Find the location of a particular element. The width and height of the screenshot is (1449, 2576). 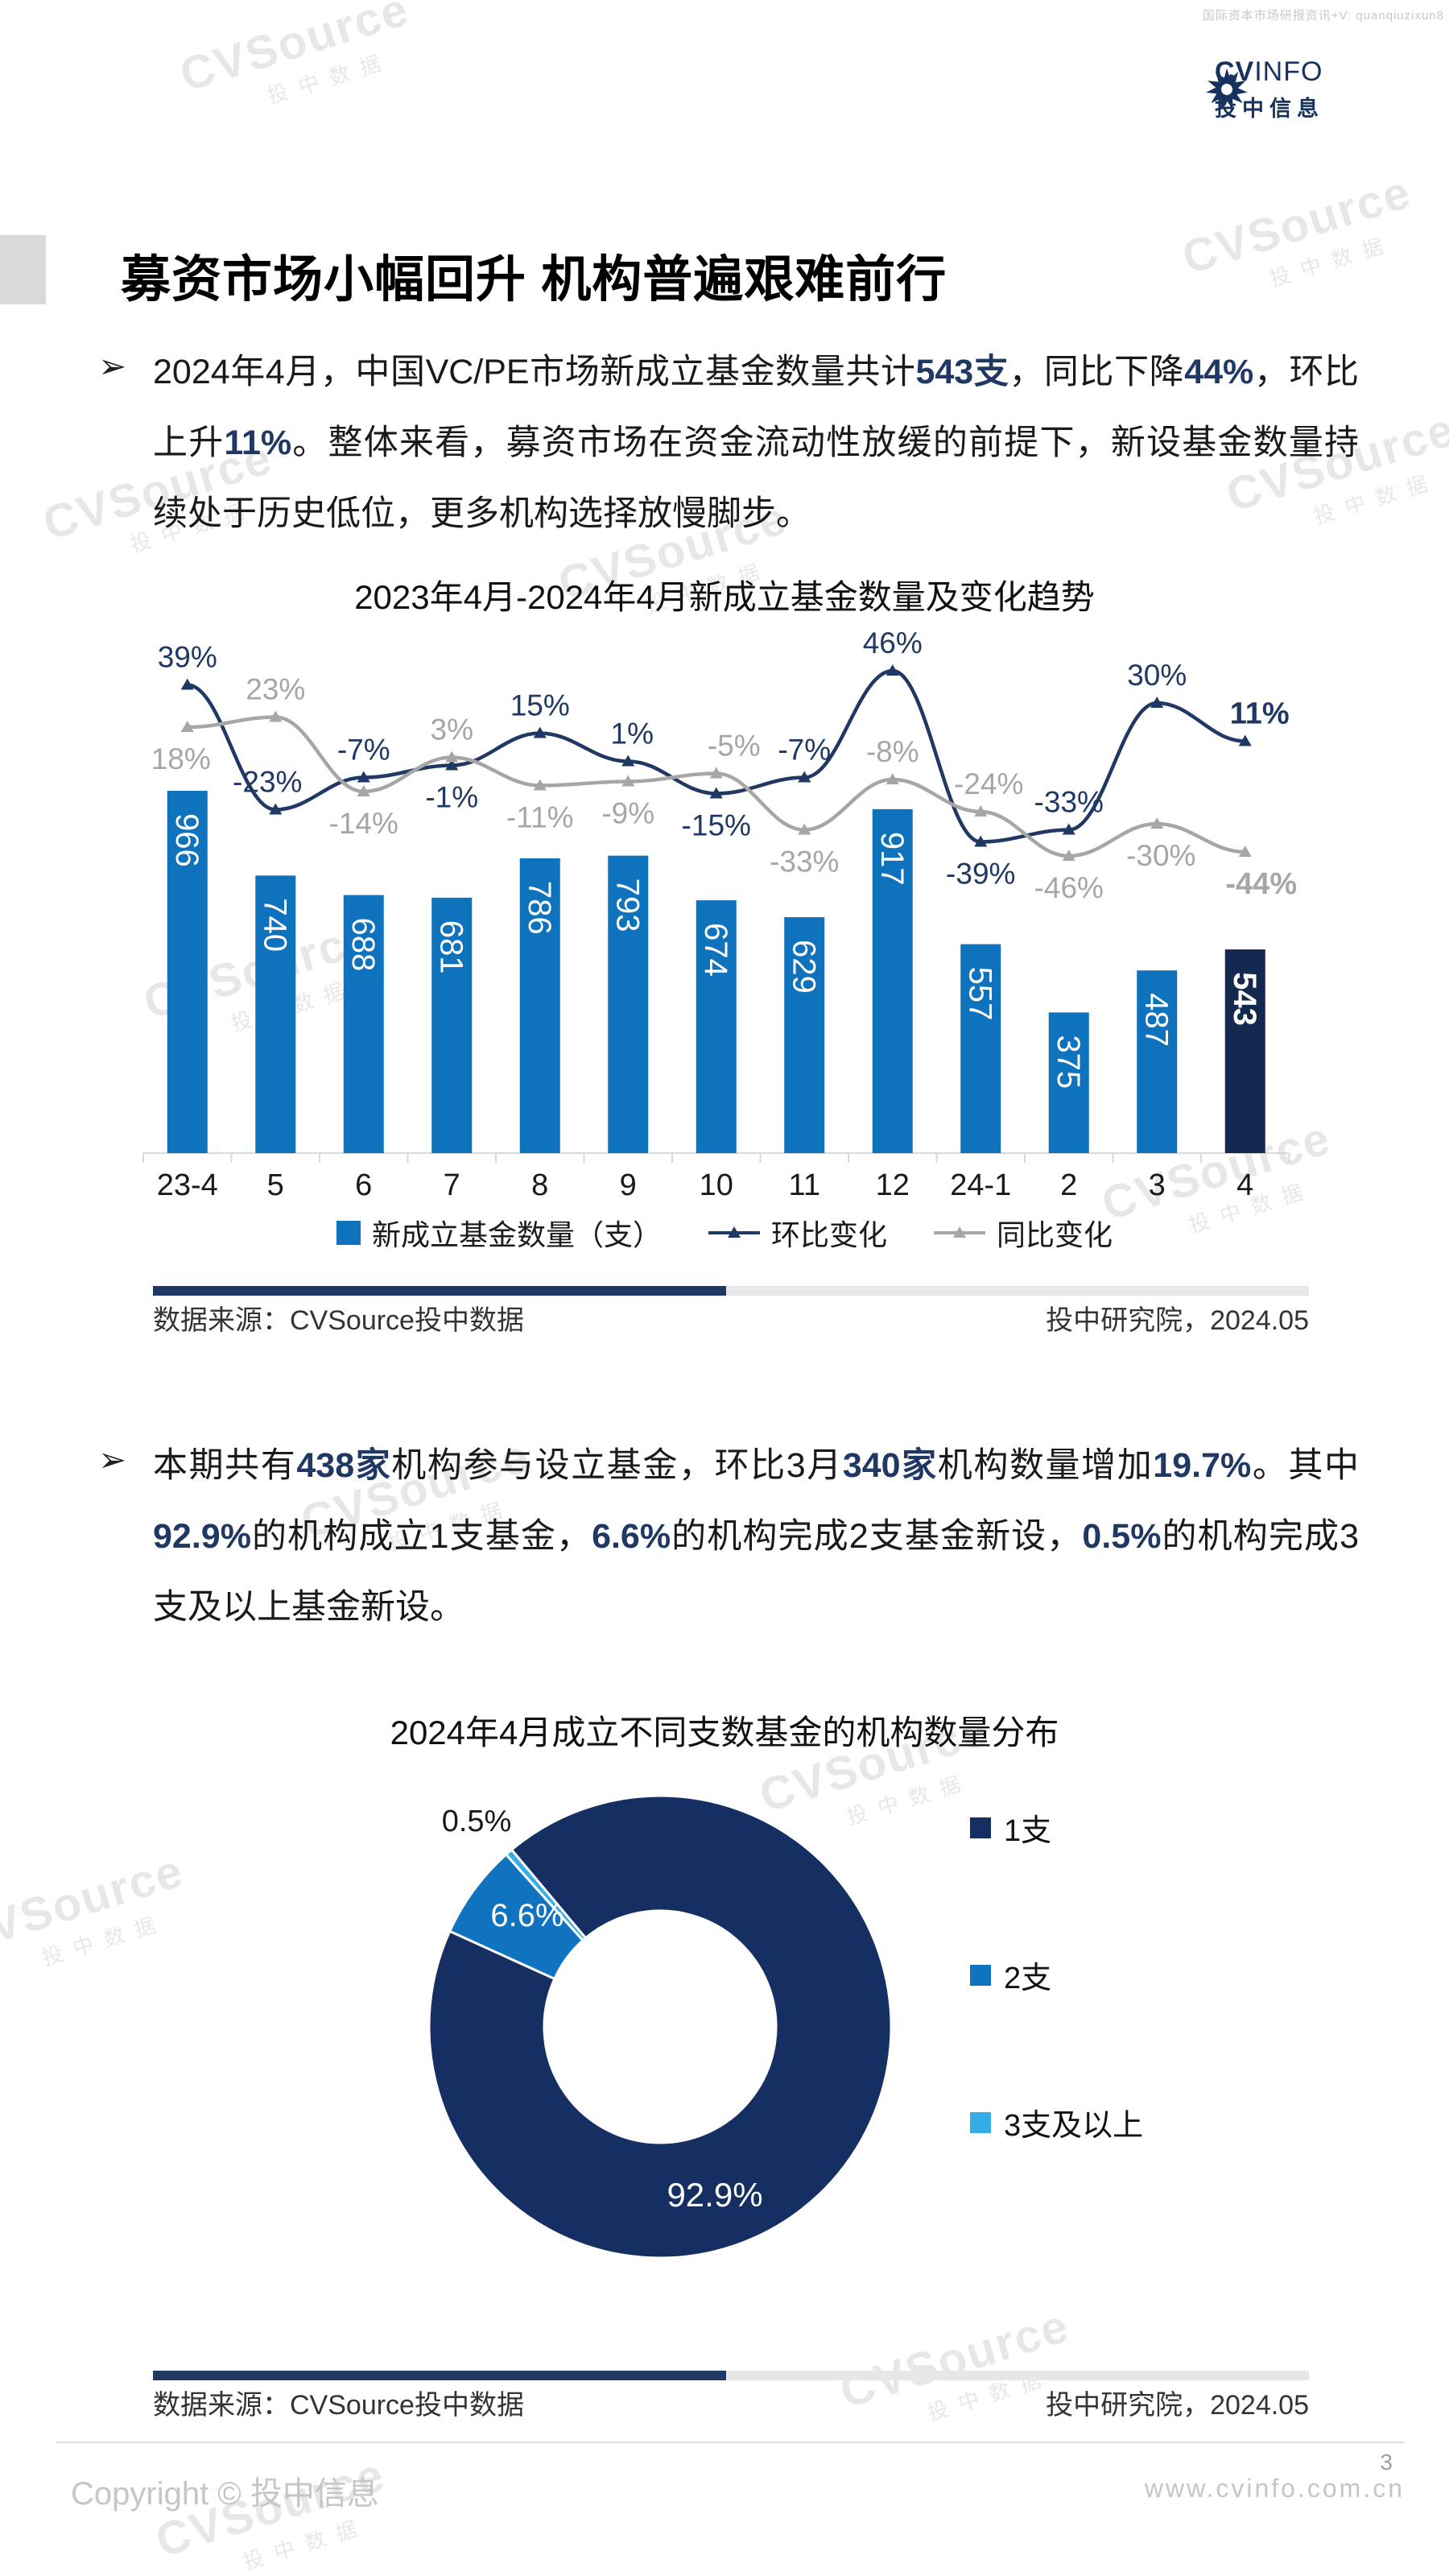

donut-legend: 1支 2支 3支及以上 is located at coordinates (1056, 1974).